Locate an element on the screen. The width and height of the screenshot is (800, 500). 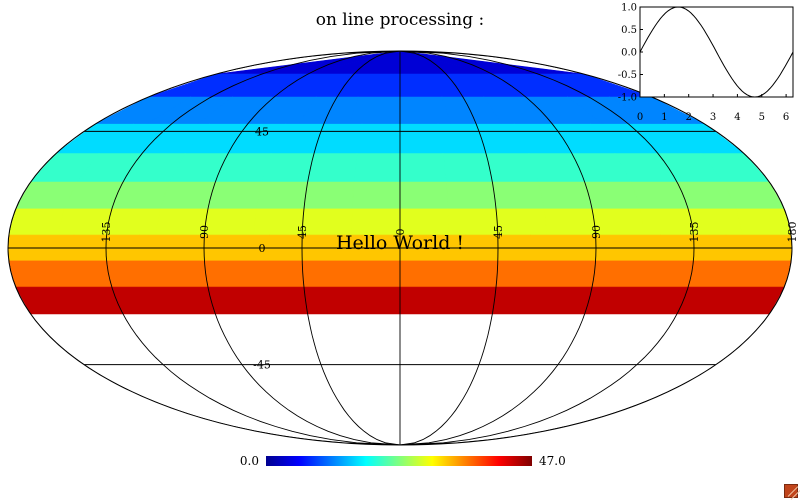
inset-x-tick-label: 5 is located at coordinates (762, 117).